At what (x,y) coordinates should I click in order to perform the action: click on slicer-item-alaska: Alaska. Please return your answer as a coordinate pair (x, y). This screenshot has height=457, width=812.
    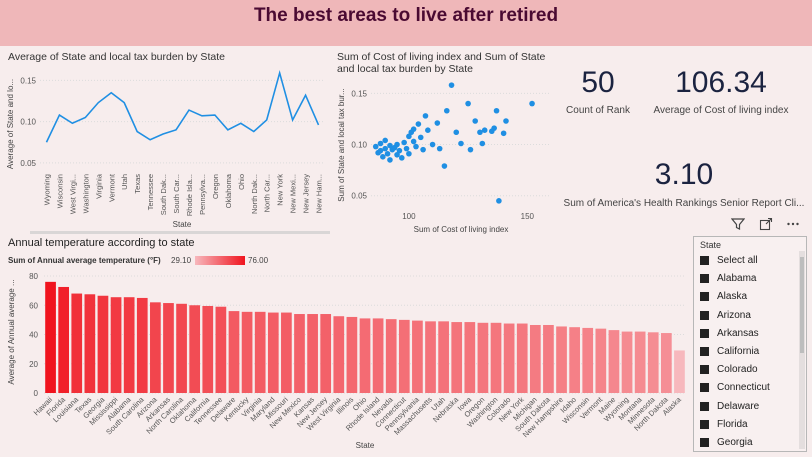
    Looking at the image, I should click on (723, 296).